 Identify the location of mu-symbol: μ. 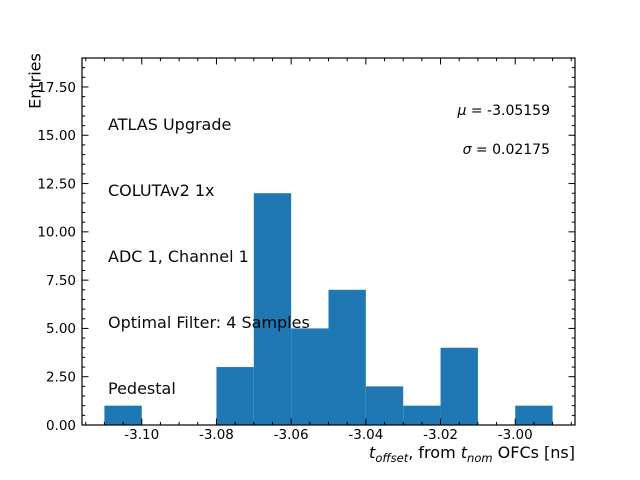
(462, 111).